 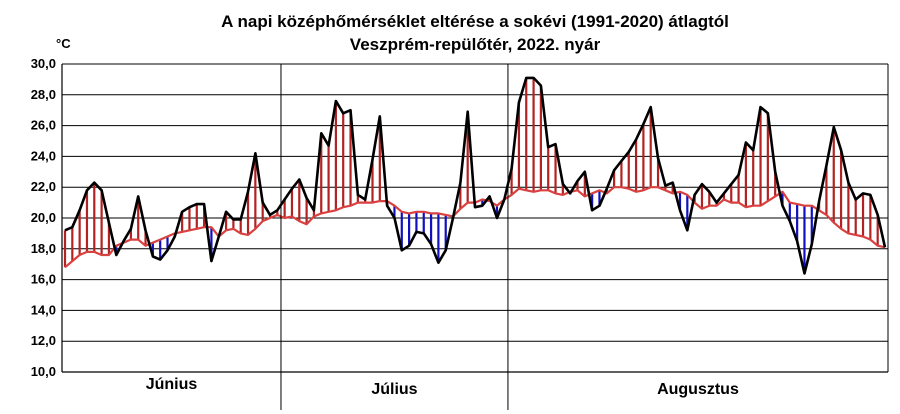 What do you see at coordinates (43, 248) in the screenshot?
I see `y-tick-label: 18,0` at bounding box center [43, 248].